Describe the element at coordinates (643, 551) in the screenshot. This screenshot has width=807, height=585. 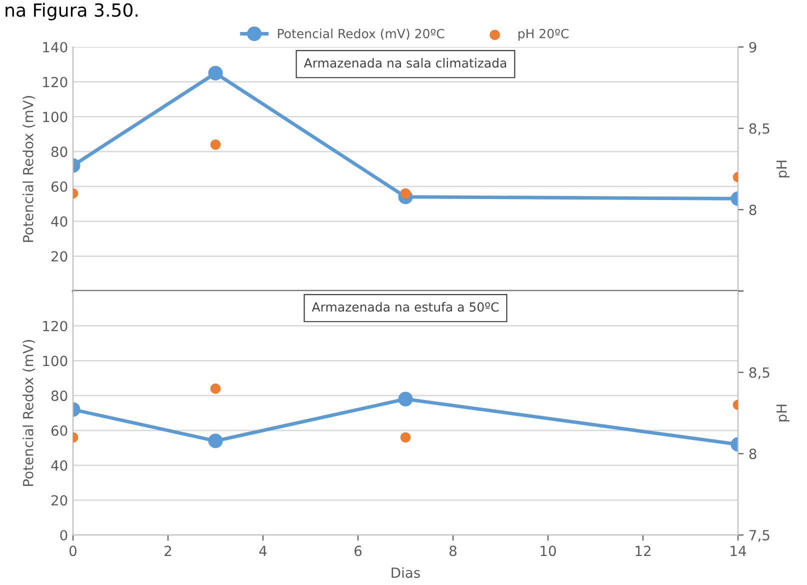
I see `x-tick-label: 12` at that location.